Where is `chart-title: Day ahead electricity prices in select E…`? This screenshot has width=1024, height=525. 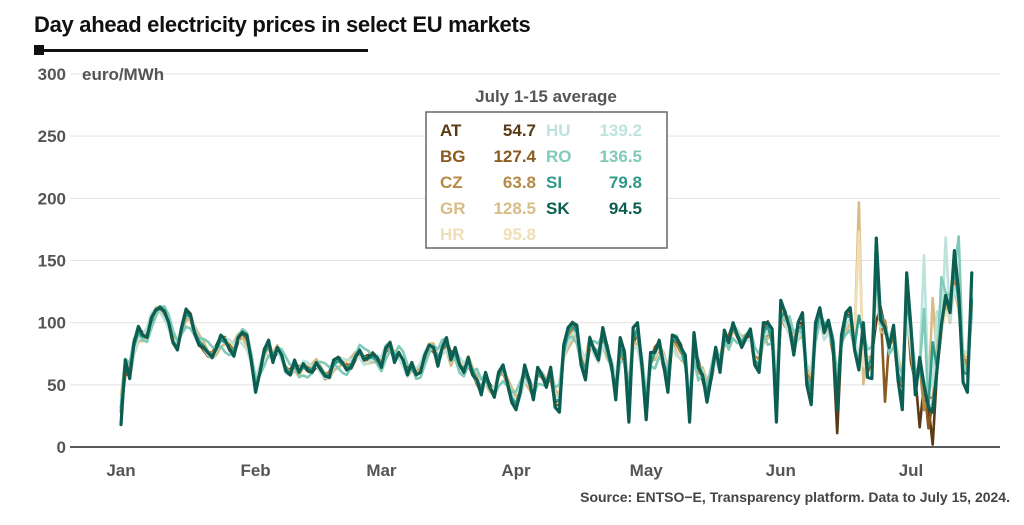
chart-title: Day ahead electricity prices in select E… is located at coordinates (282, 24).